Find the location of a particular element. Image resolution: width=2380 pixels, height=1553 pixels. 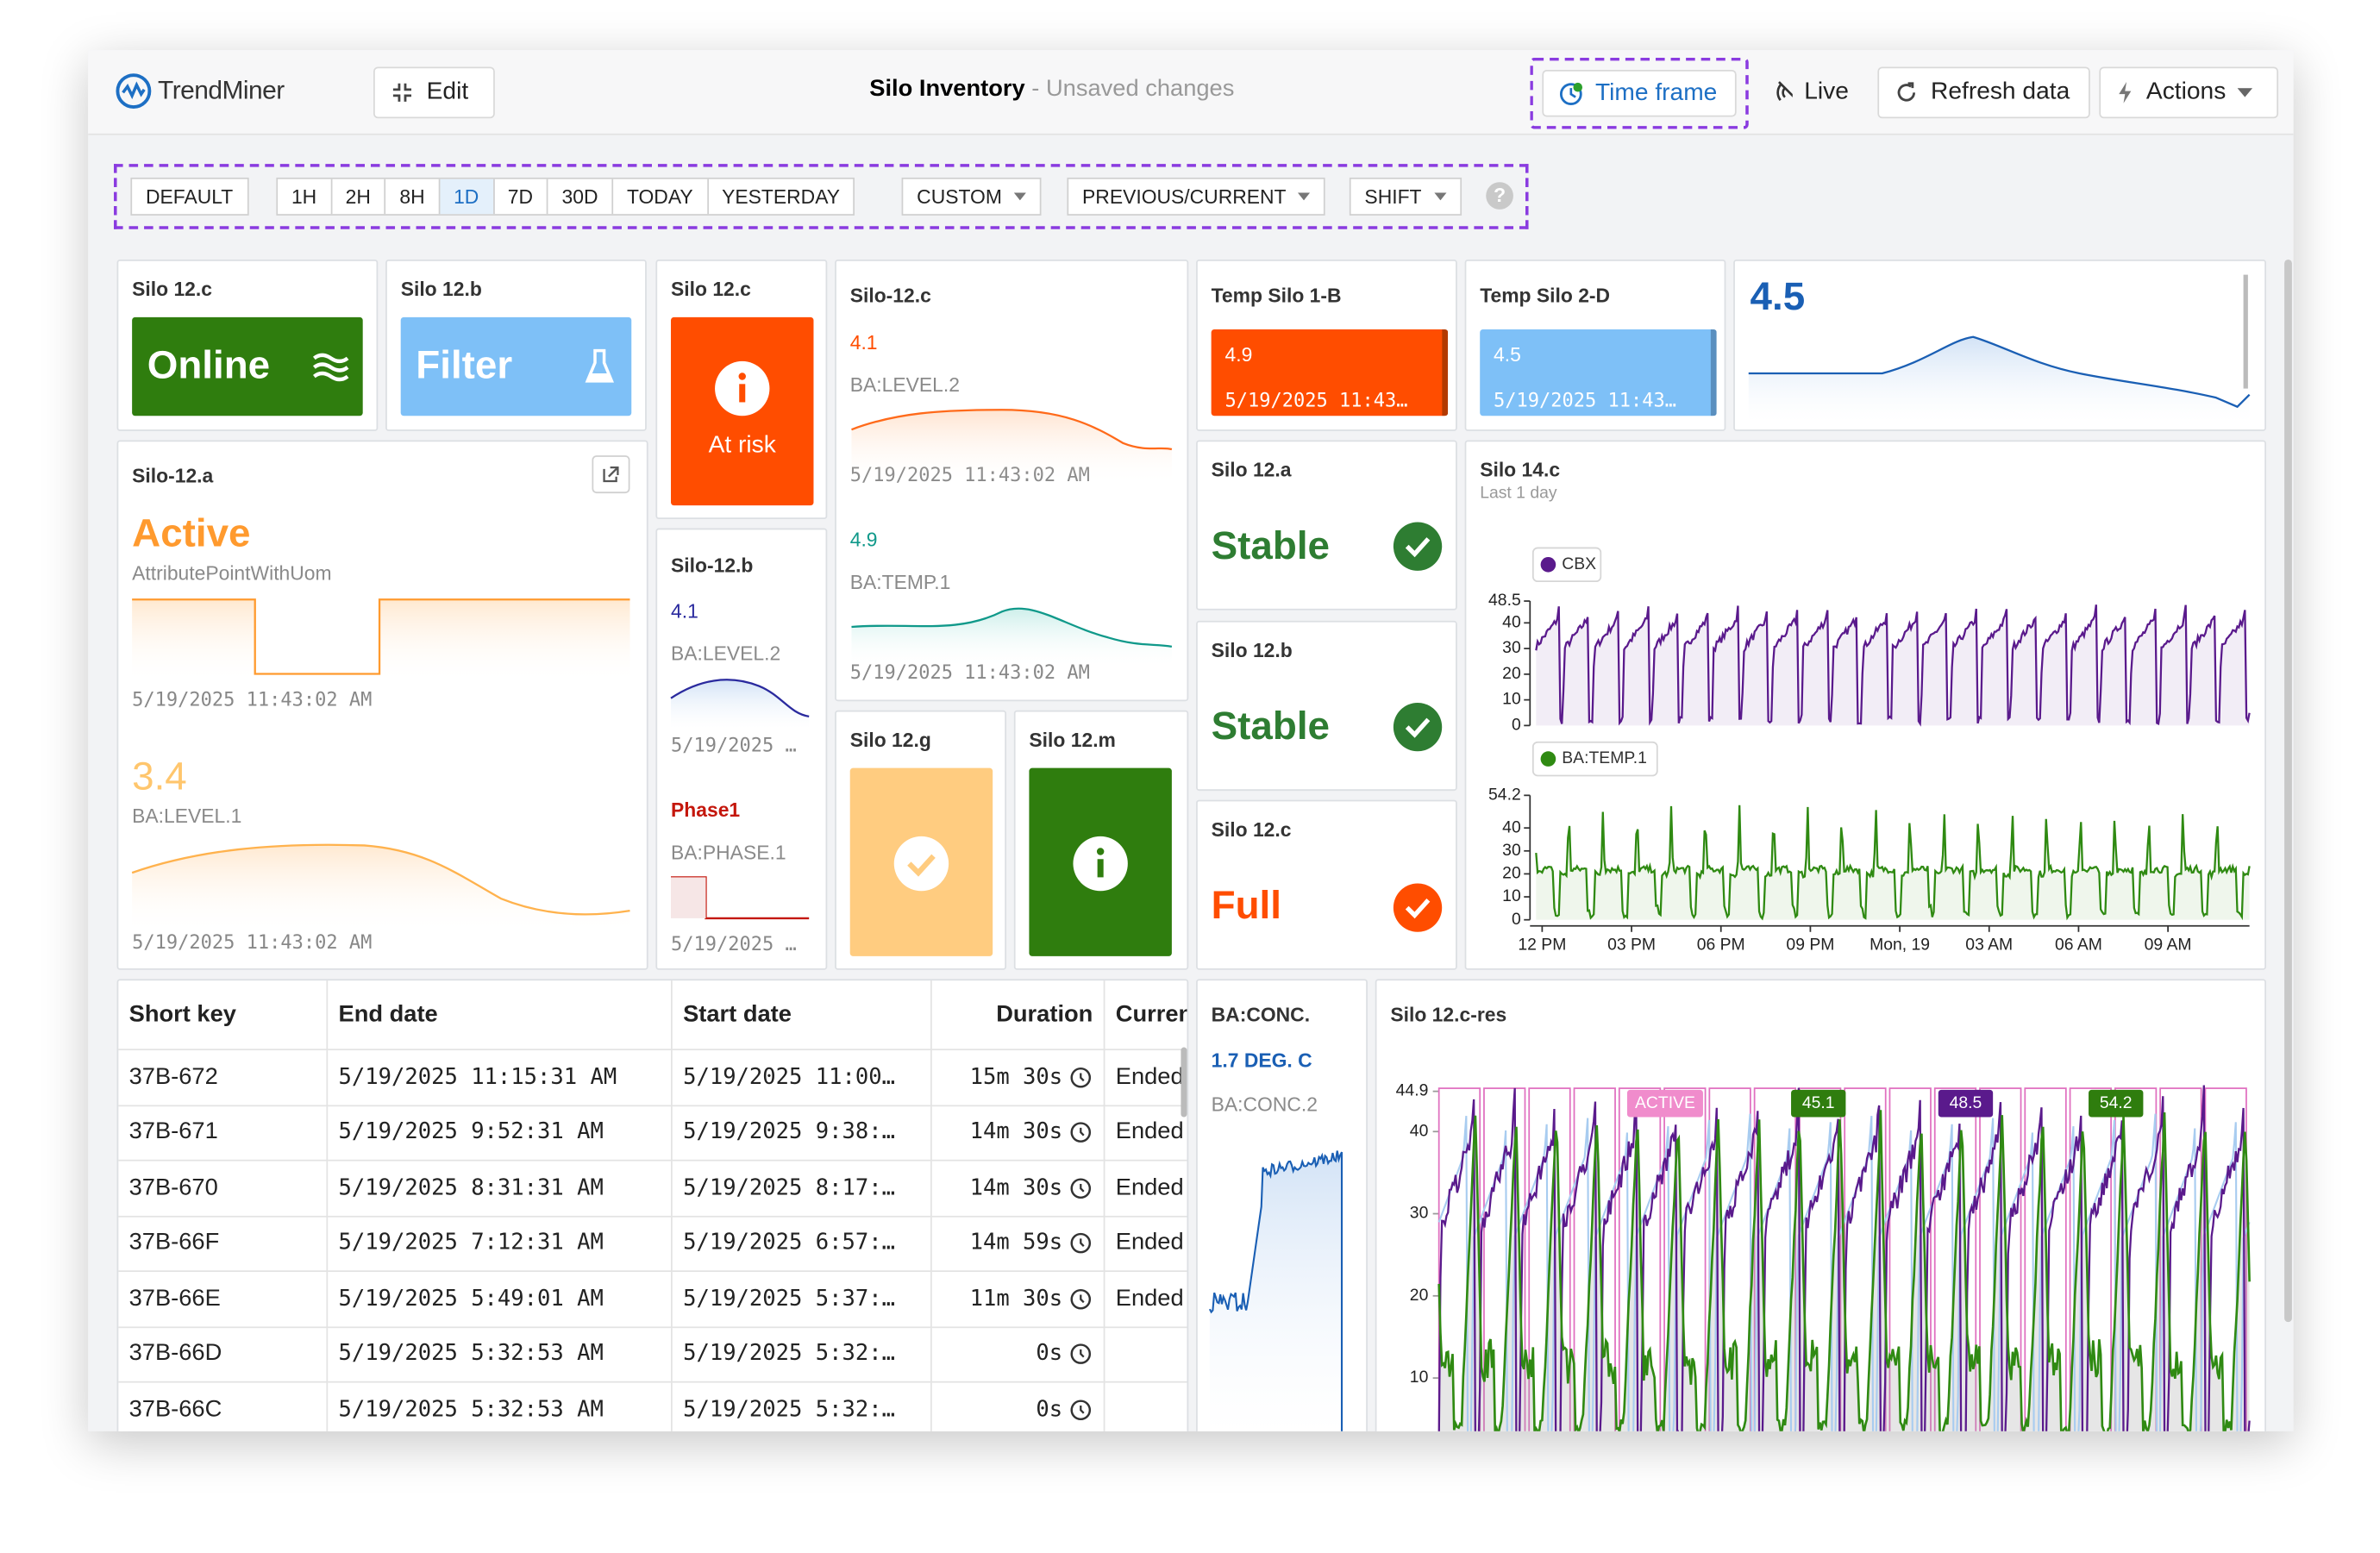

range-button: 7D is located at coordinates (521, 197).